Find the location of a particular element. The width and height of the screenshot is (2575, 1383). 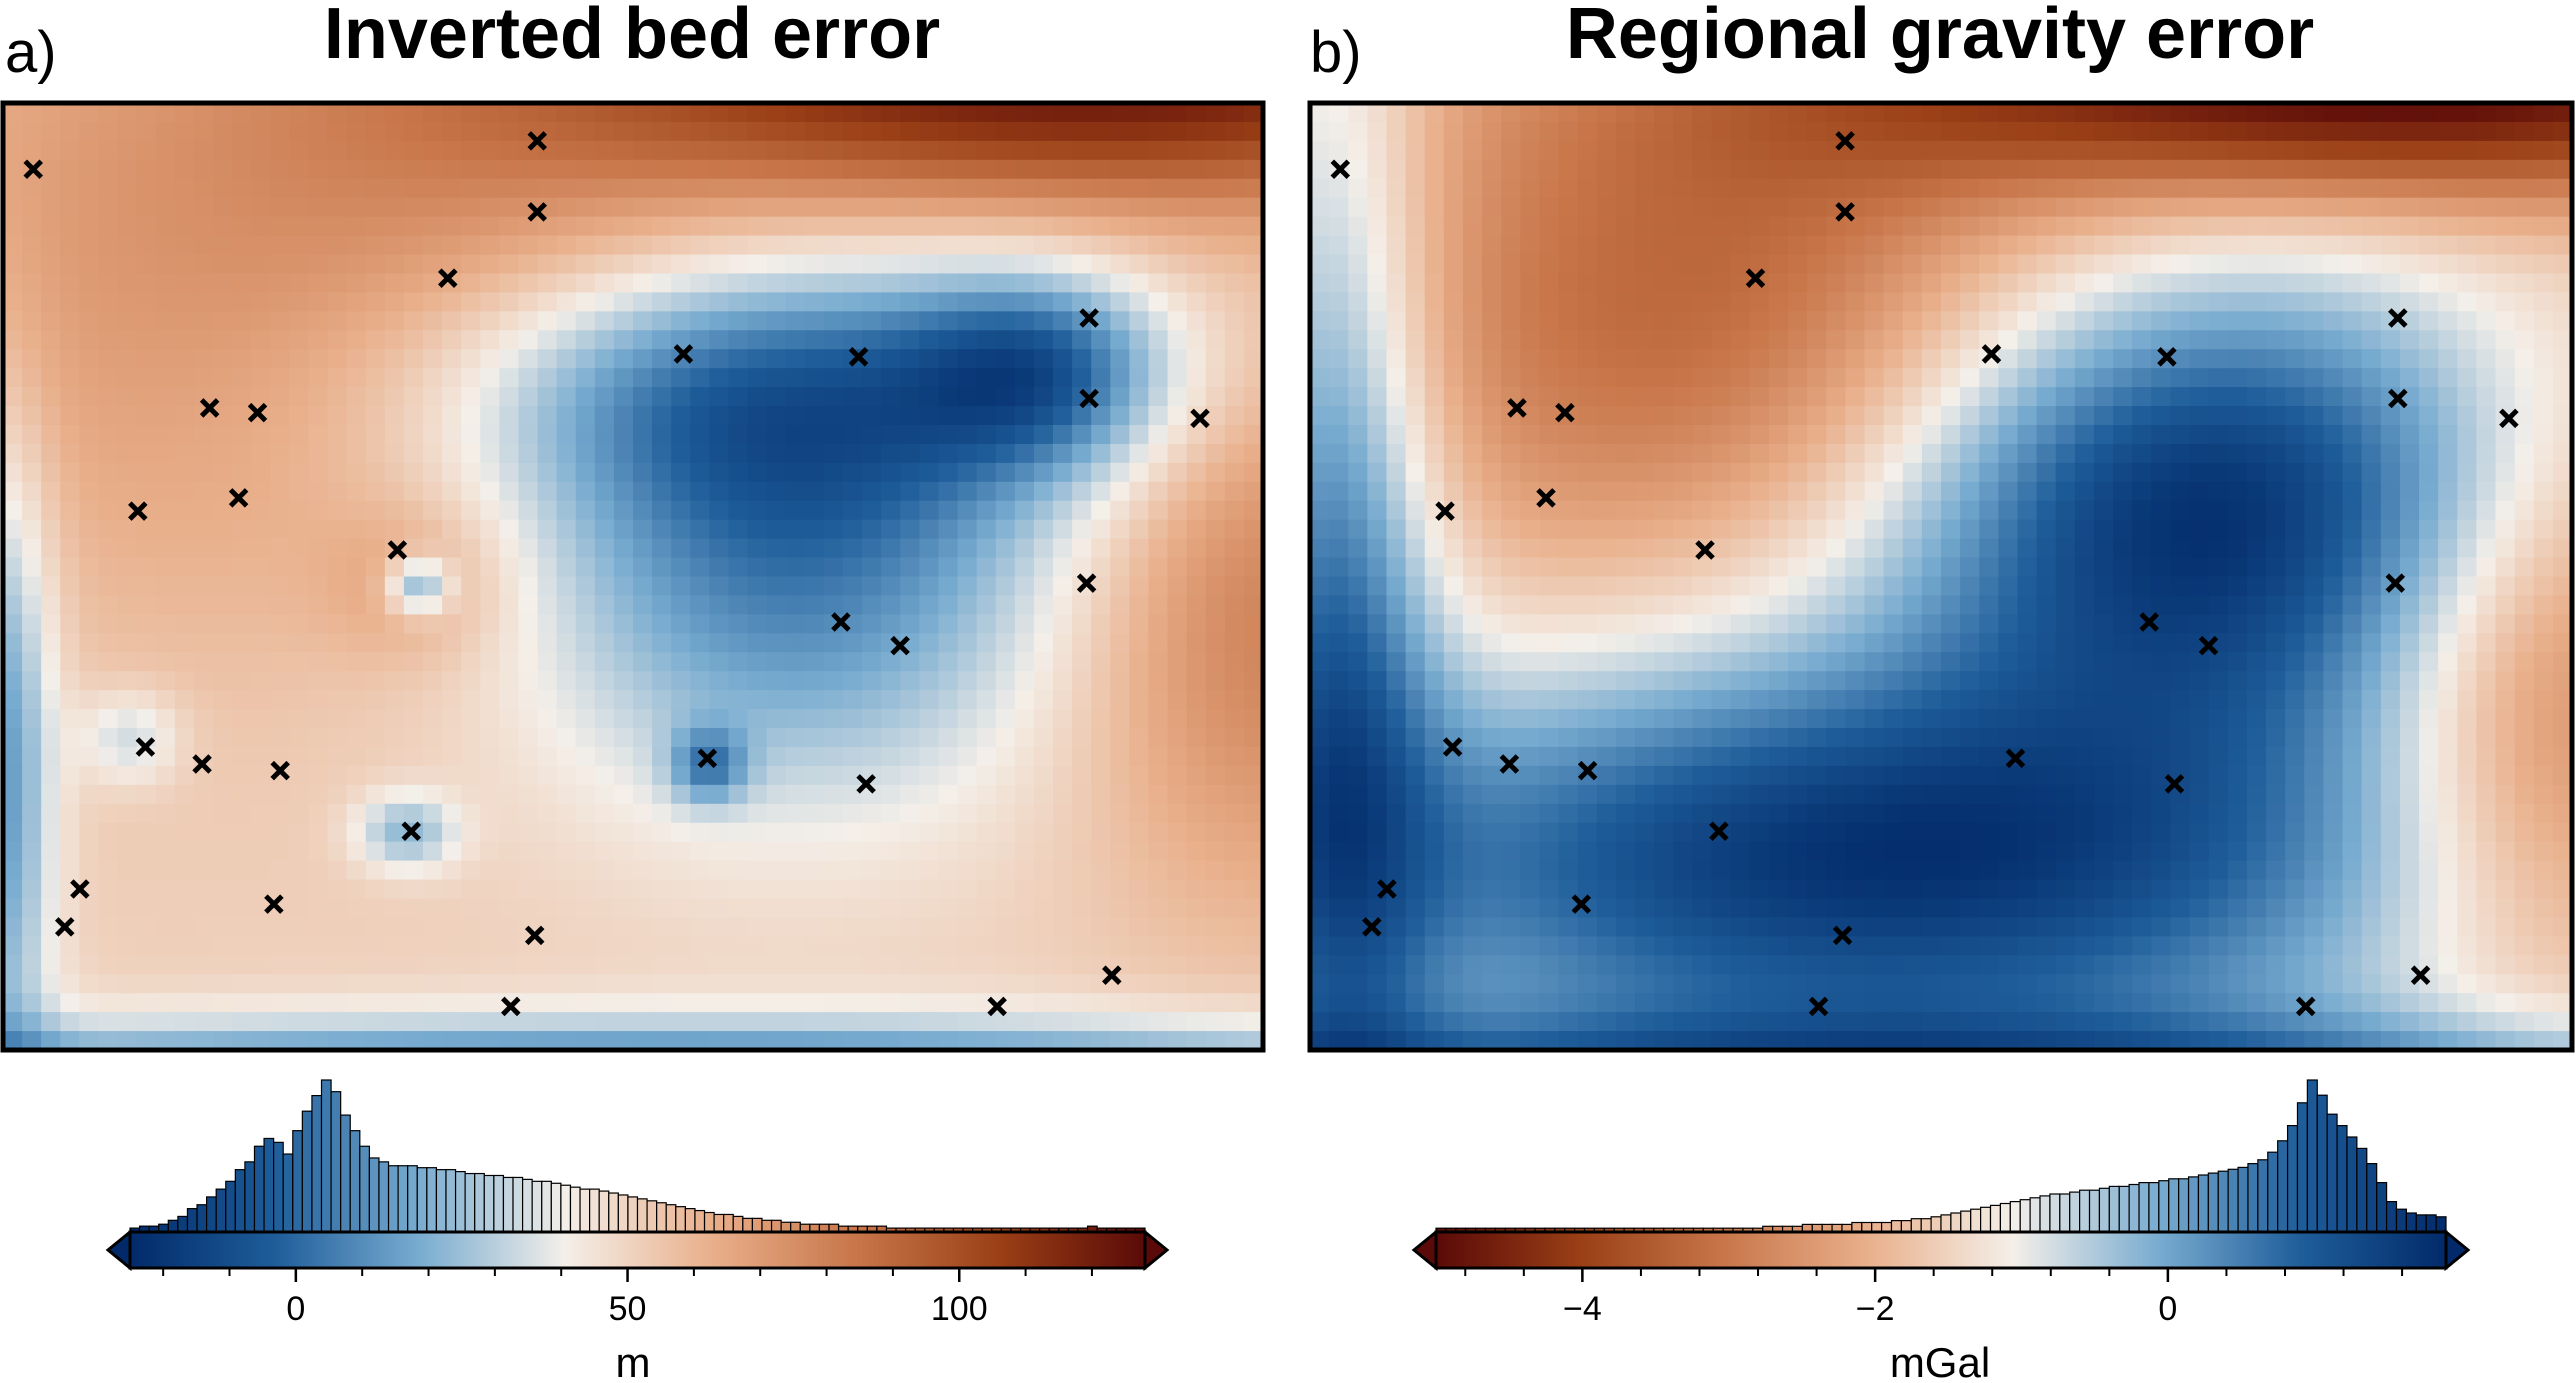

colorbar-tick-label: −4 is located at coordinates (1582, 1309).